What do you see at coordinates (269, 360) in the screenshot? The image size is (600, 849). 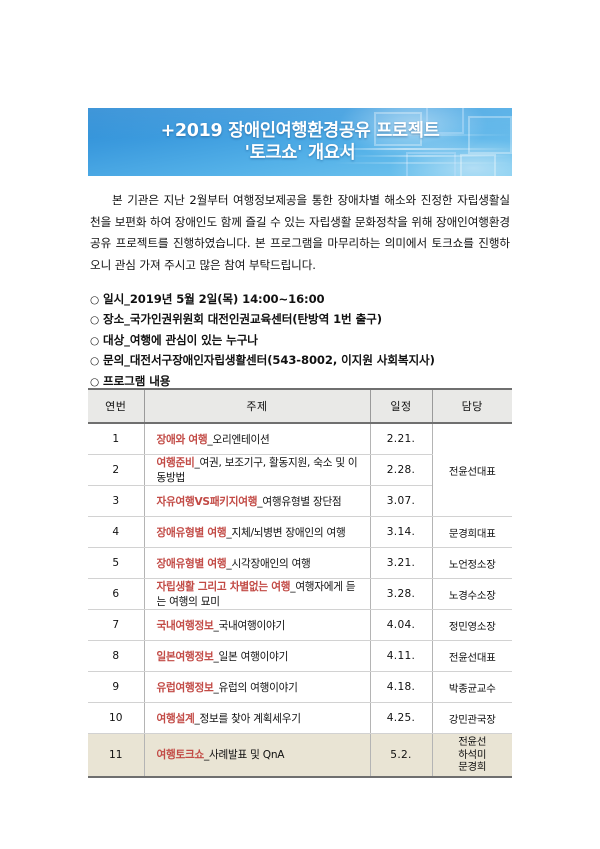 I see `bullet-text-contact: 문의_대전서구장애인자립생활센터(543-8002, 이지원 사회복지사)` at bounding box center [269, 360].